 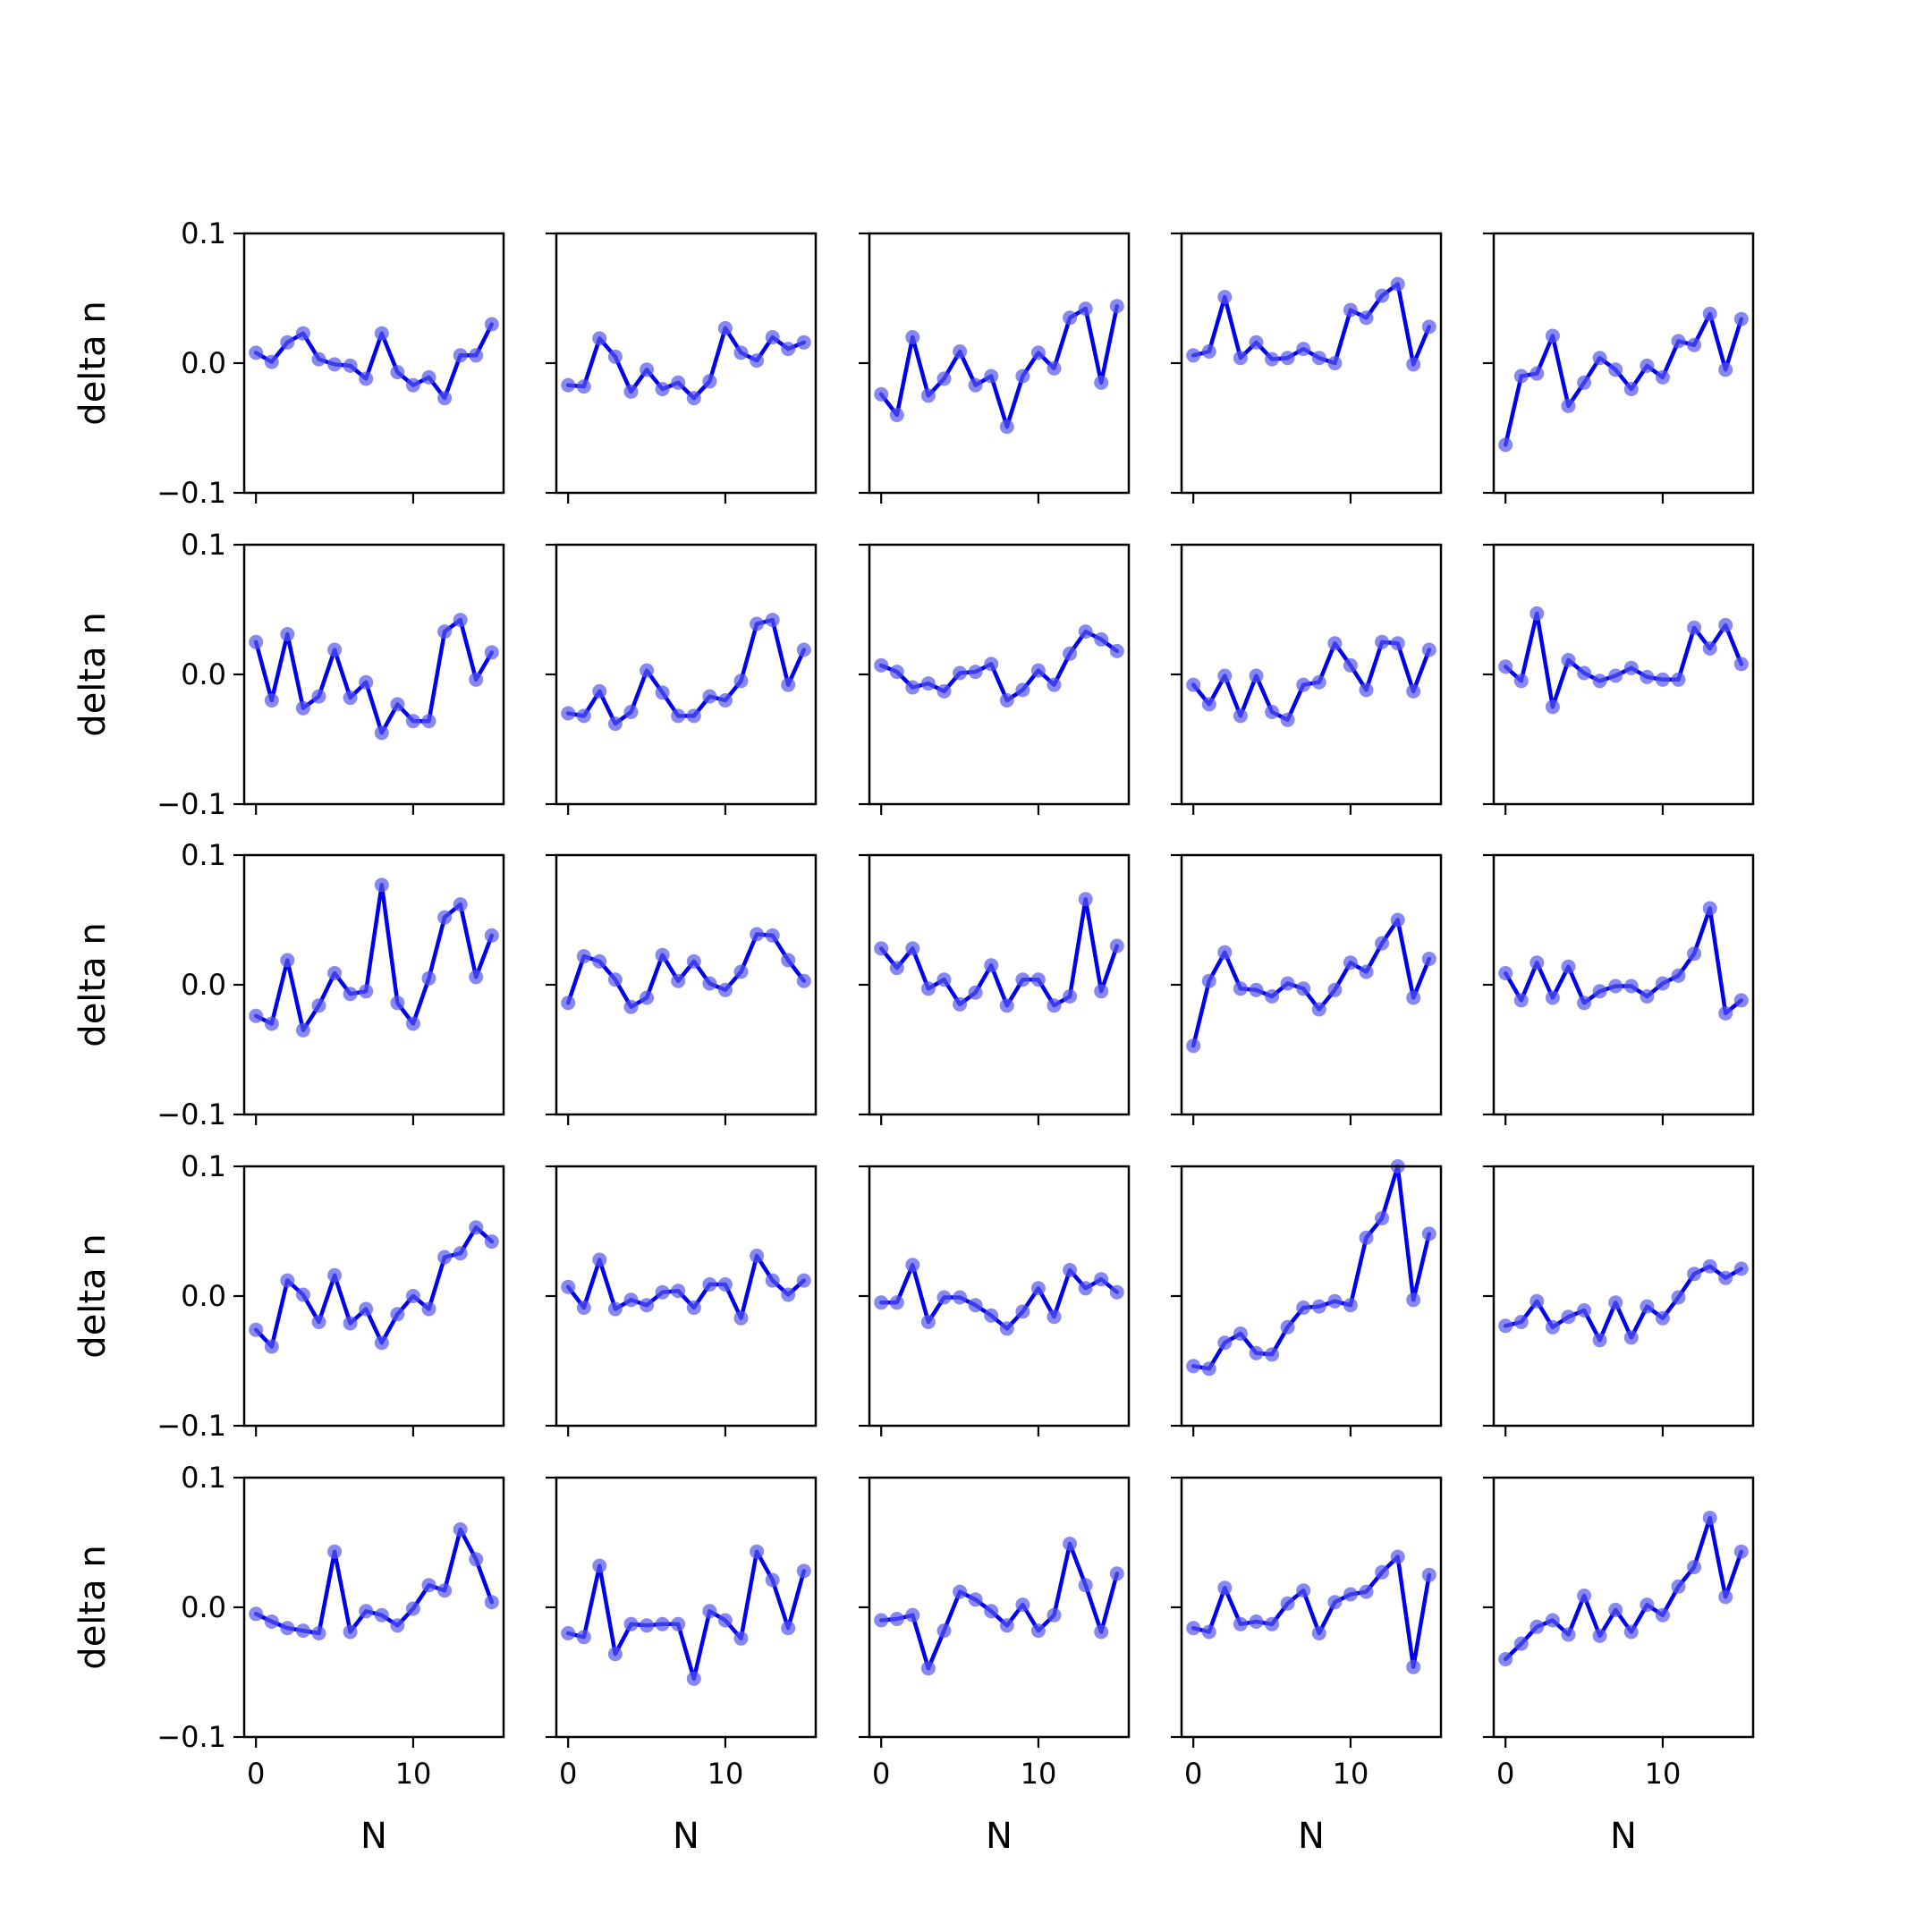 I want to click on subplot-r5-c4: 0 10N, so click(x=1307, y=1666).